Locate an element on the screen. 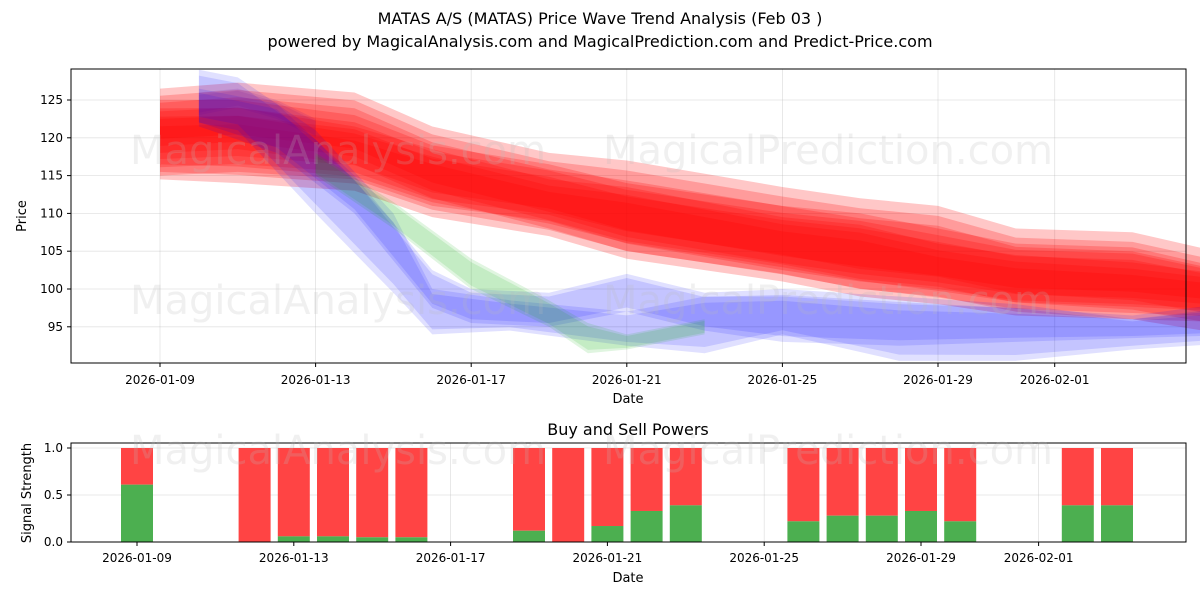 Image resolution: width=1200 pixels, height=600 pixels. buy-sell-bars is located at coordinates (627, 495).